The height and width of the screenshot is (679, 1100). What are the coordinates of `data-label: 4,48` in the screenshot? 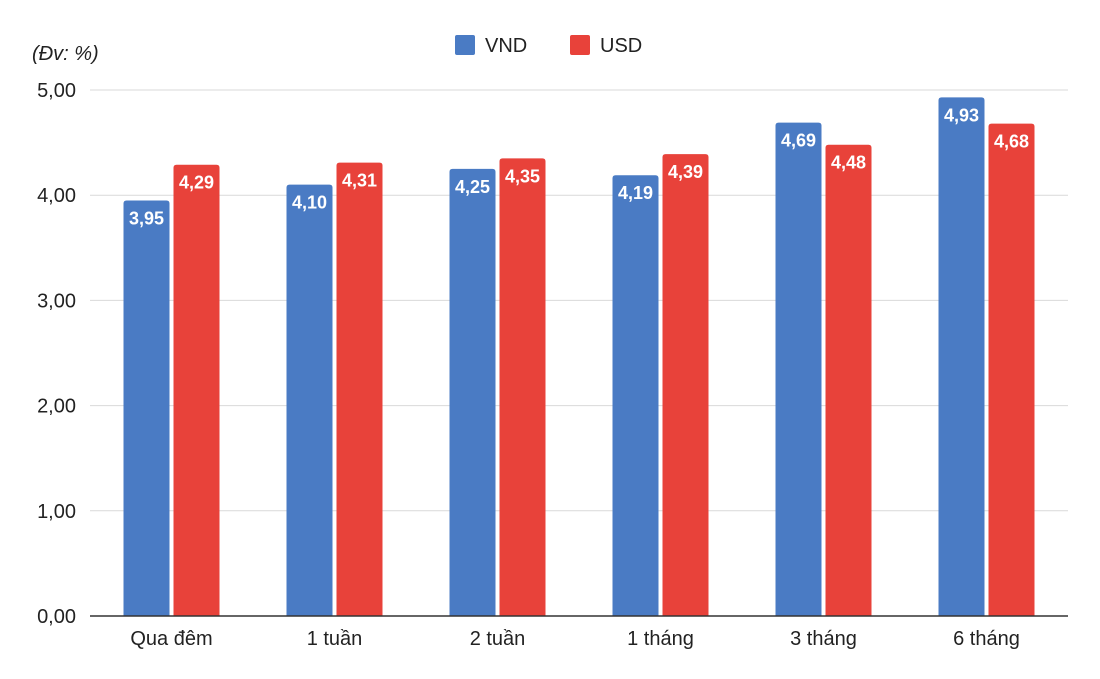 It's located at (848, 163).